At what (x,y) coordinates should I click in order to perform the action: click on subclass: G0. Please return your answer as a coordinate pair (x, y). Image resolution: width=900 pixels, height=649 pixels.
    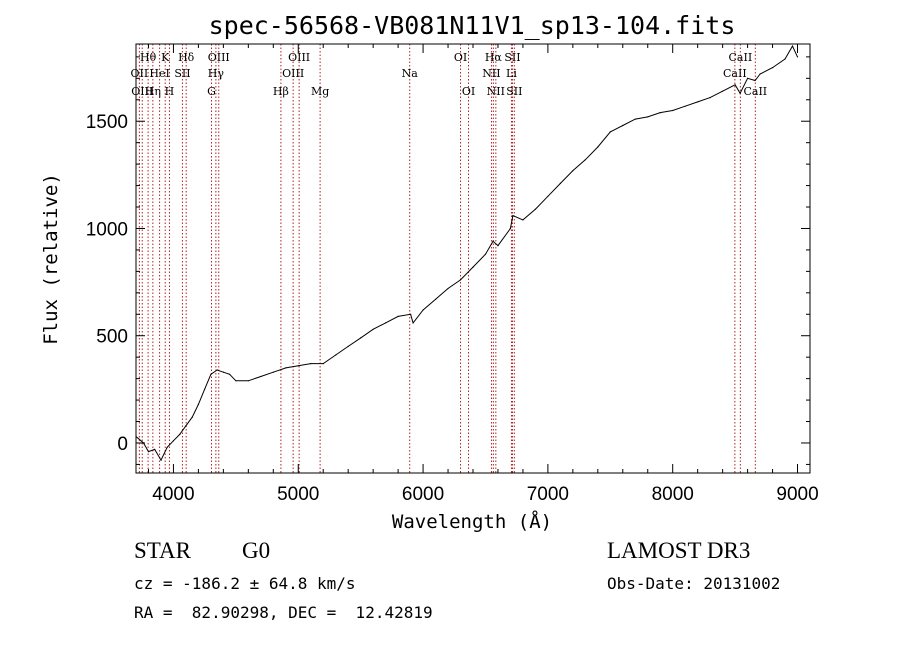
    Looking at the image, I should click on (256, 550).